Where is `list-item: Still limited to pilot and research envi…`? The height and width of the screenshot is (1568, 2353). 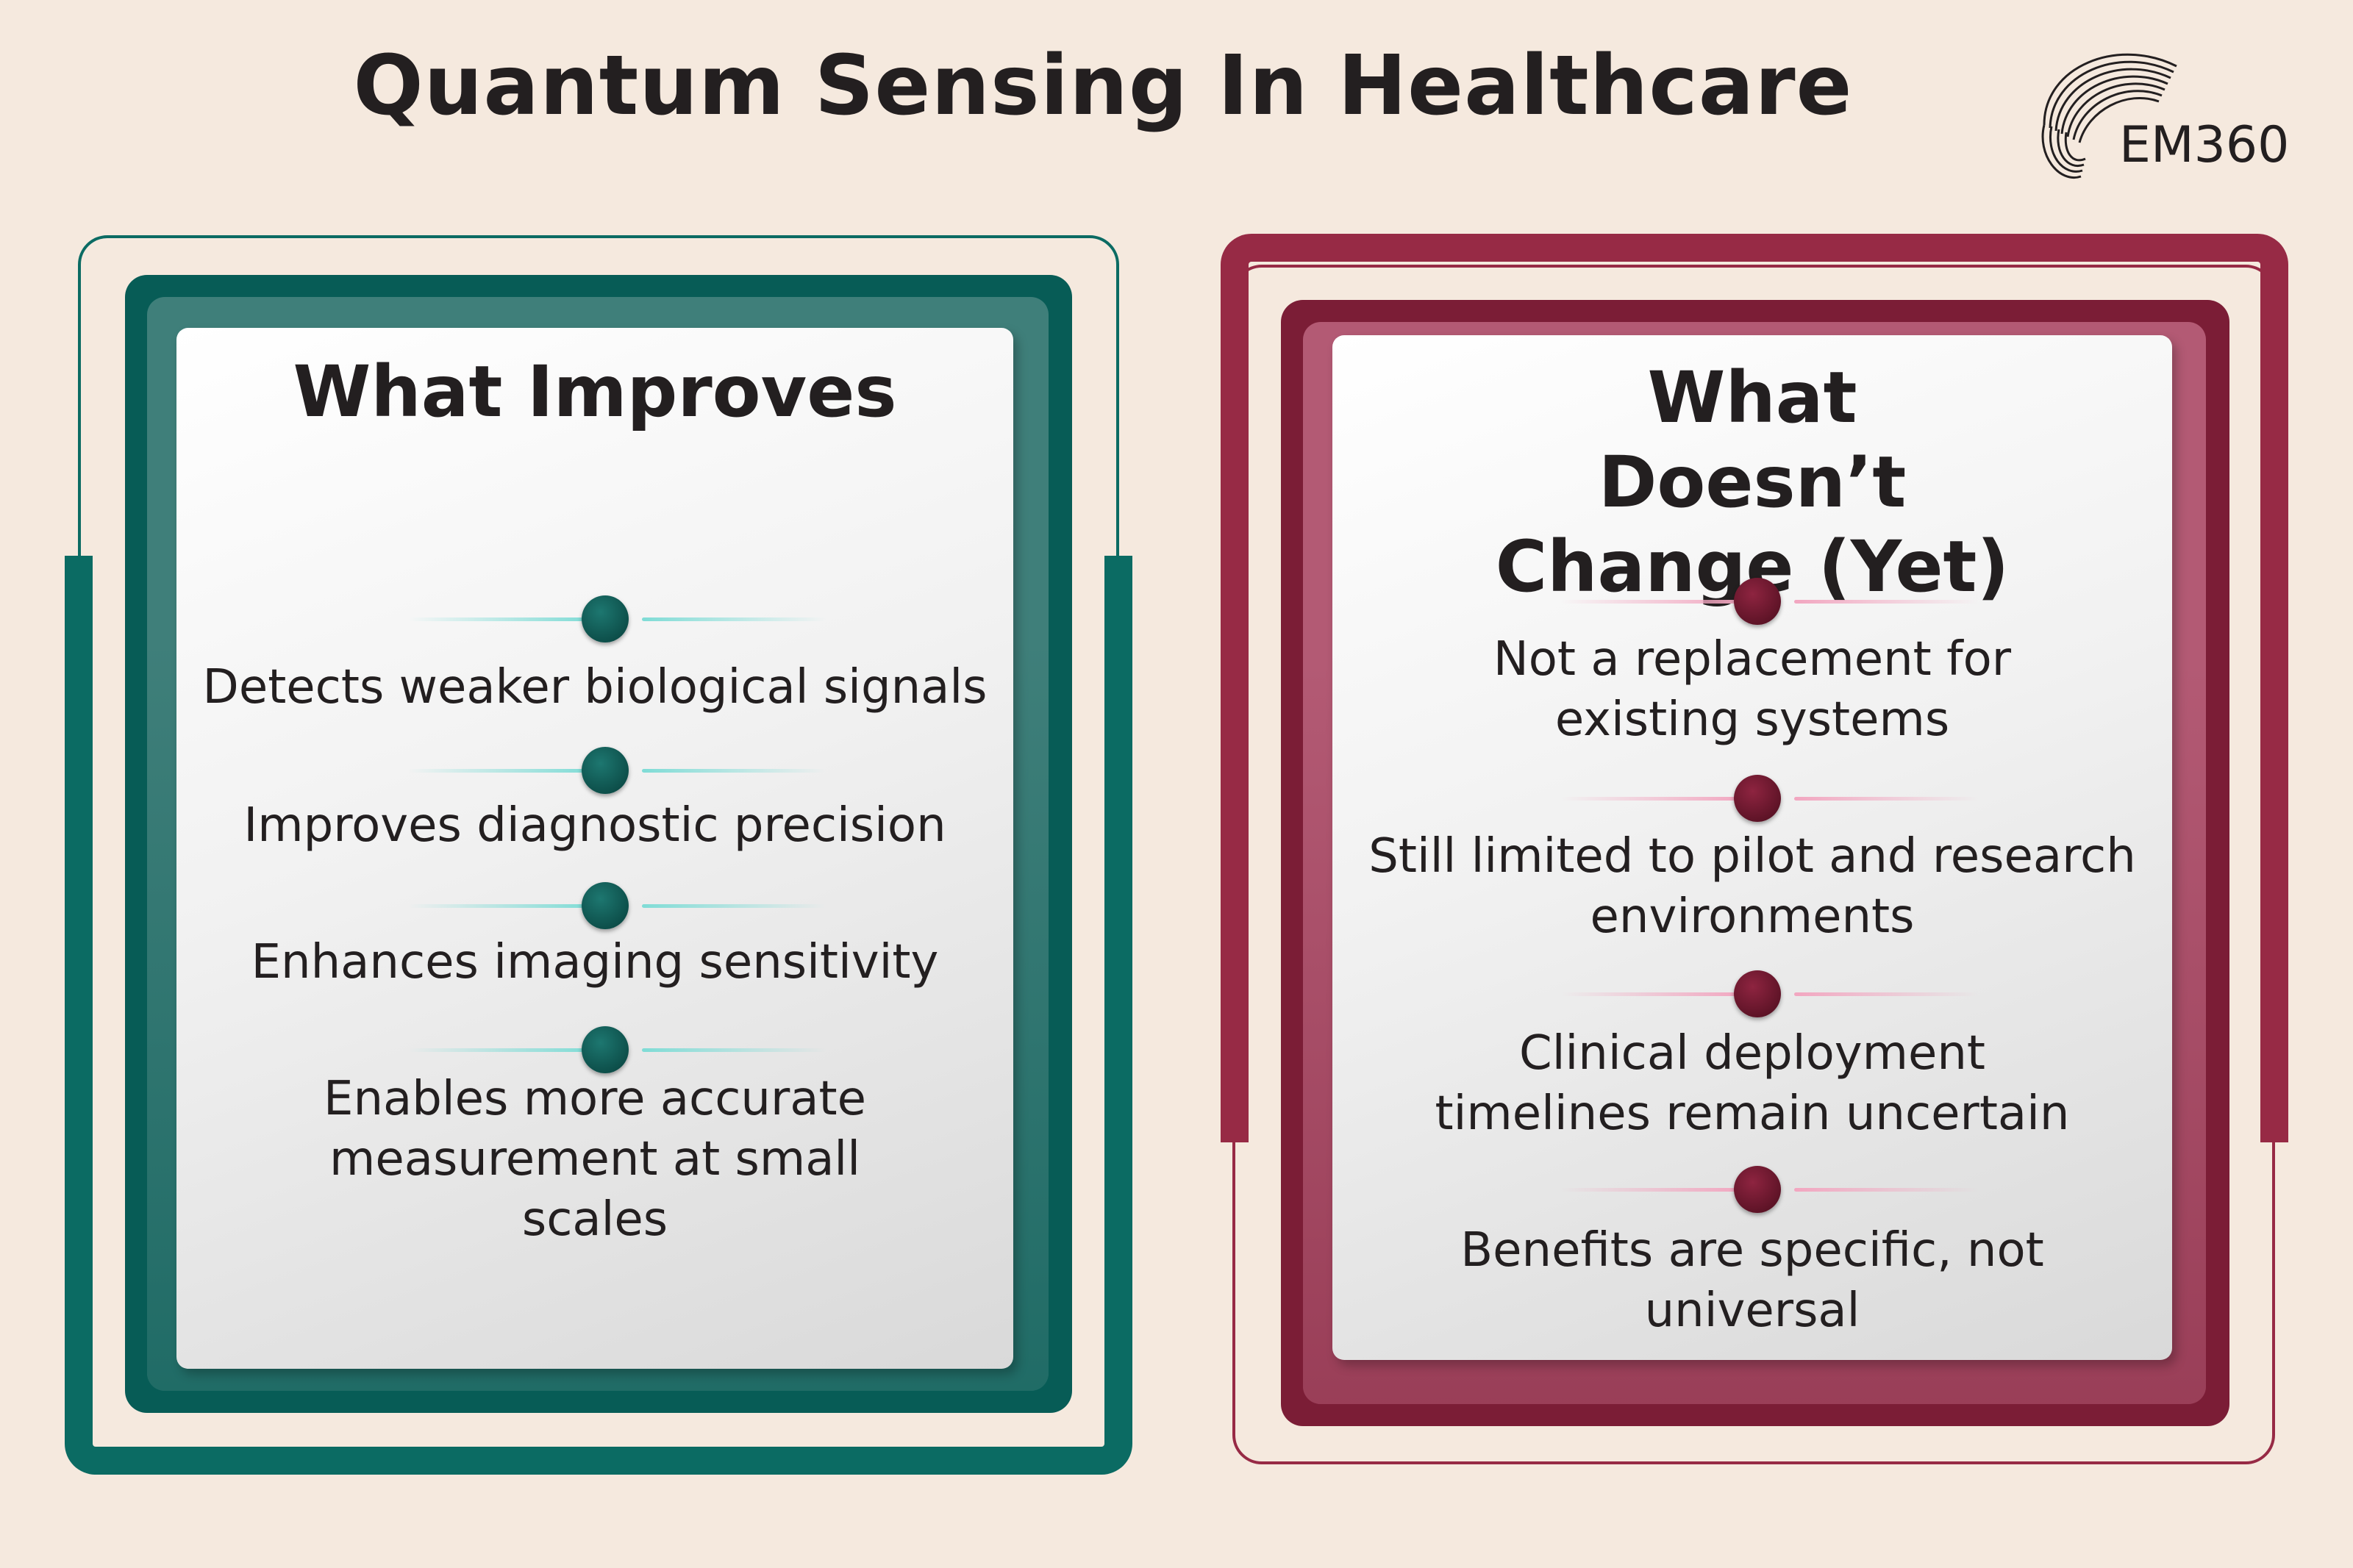 list-item: Still limited to pilot and research envi… is located at coordinates (1752, 886).